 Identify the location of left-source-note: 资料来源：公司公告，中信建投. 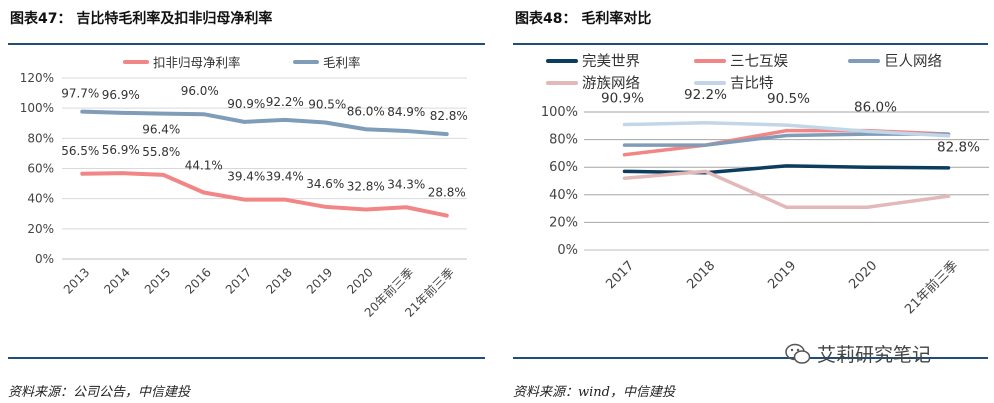
(99, 392).